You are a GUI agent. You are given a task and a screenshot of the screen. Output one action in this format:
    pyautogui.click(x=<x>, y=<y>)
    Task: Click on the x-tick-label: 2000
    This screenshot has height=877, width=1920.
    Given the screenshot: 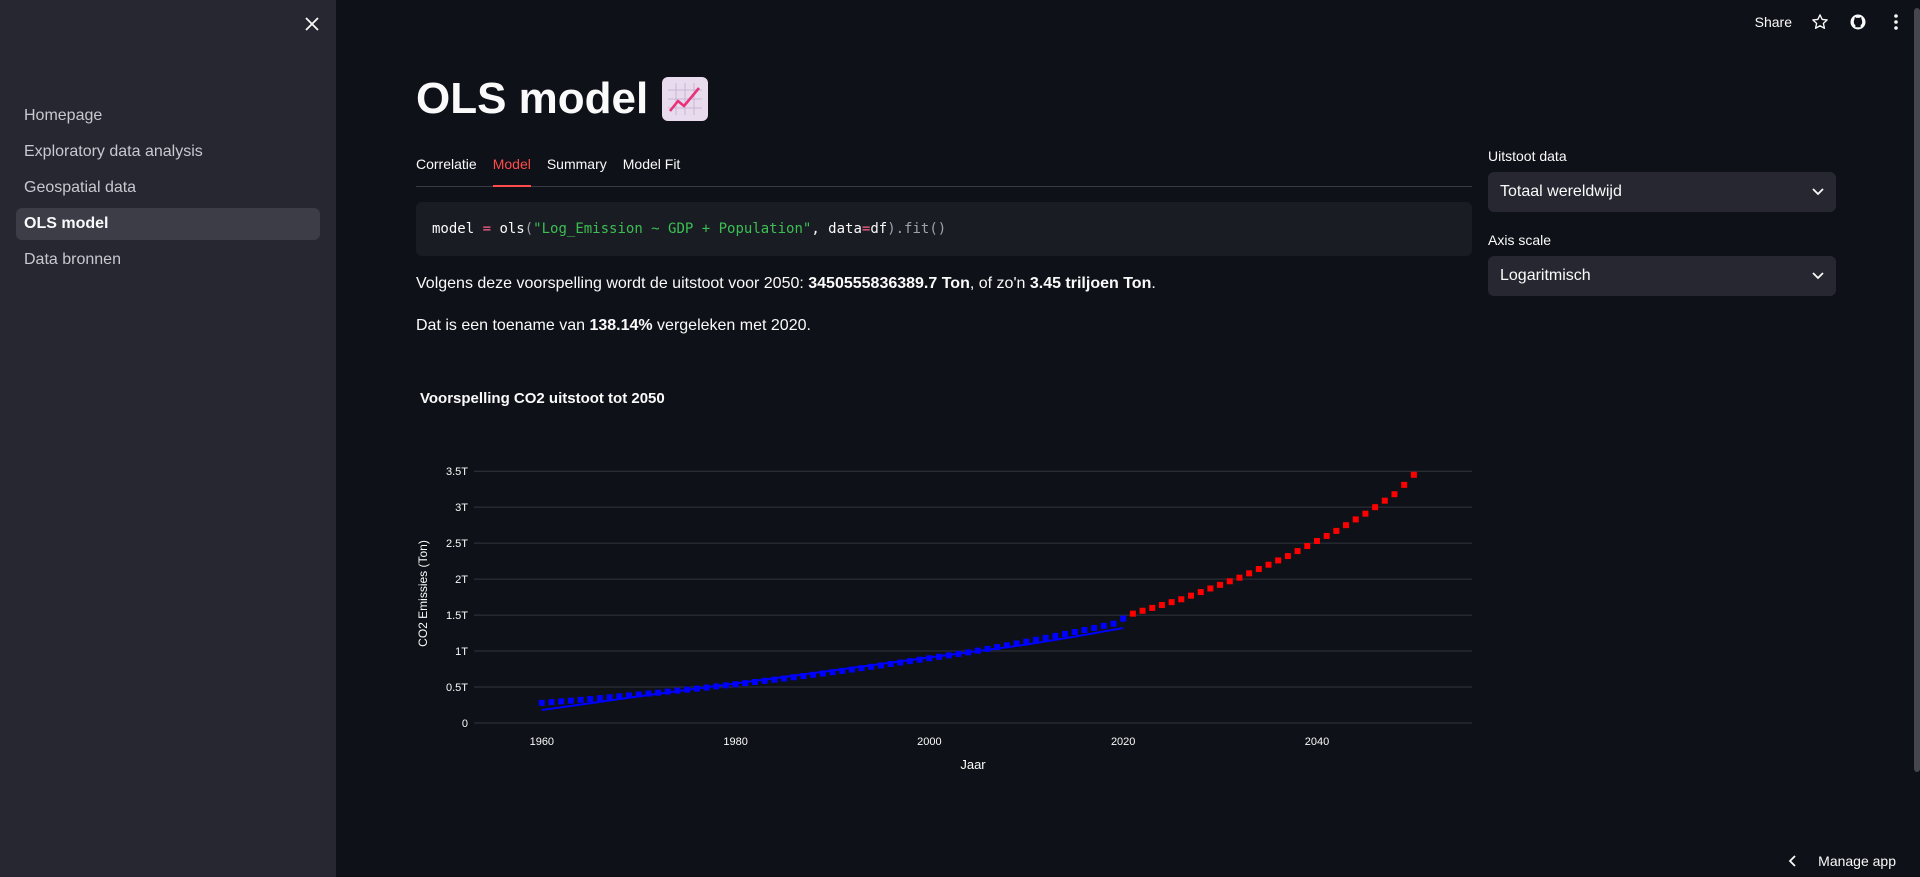 What is the action you would take?
    pyautogui.click(x=929, y=742)
    